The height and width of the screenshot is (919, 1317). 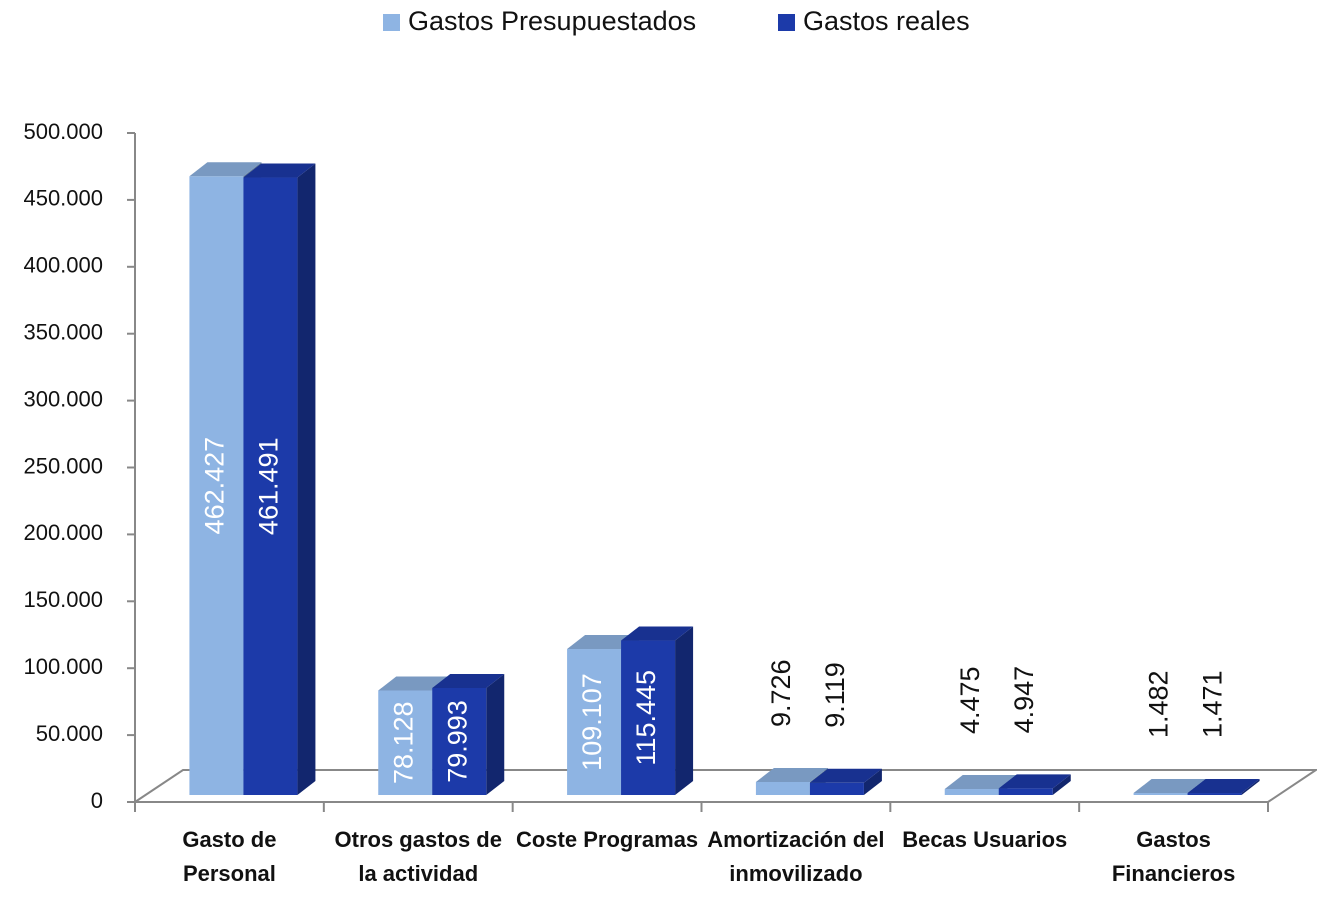 I want to click on data-label: 9.119, so click(x=835, y=695).